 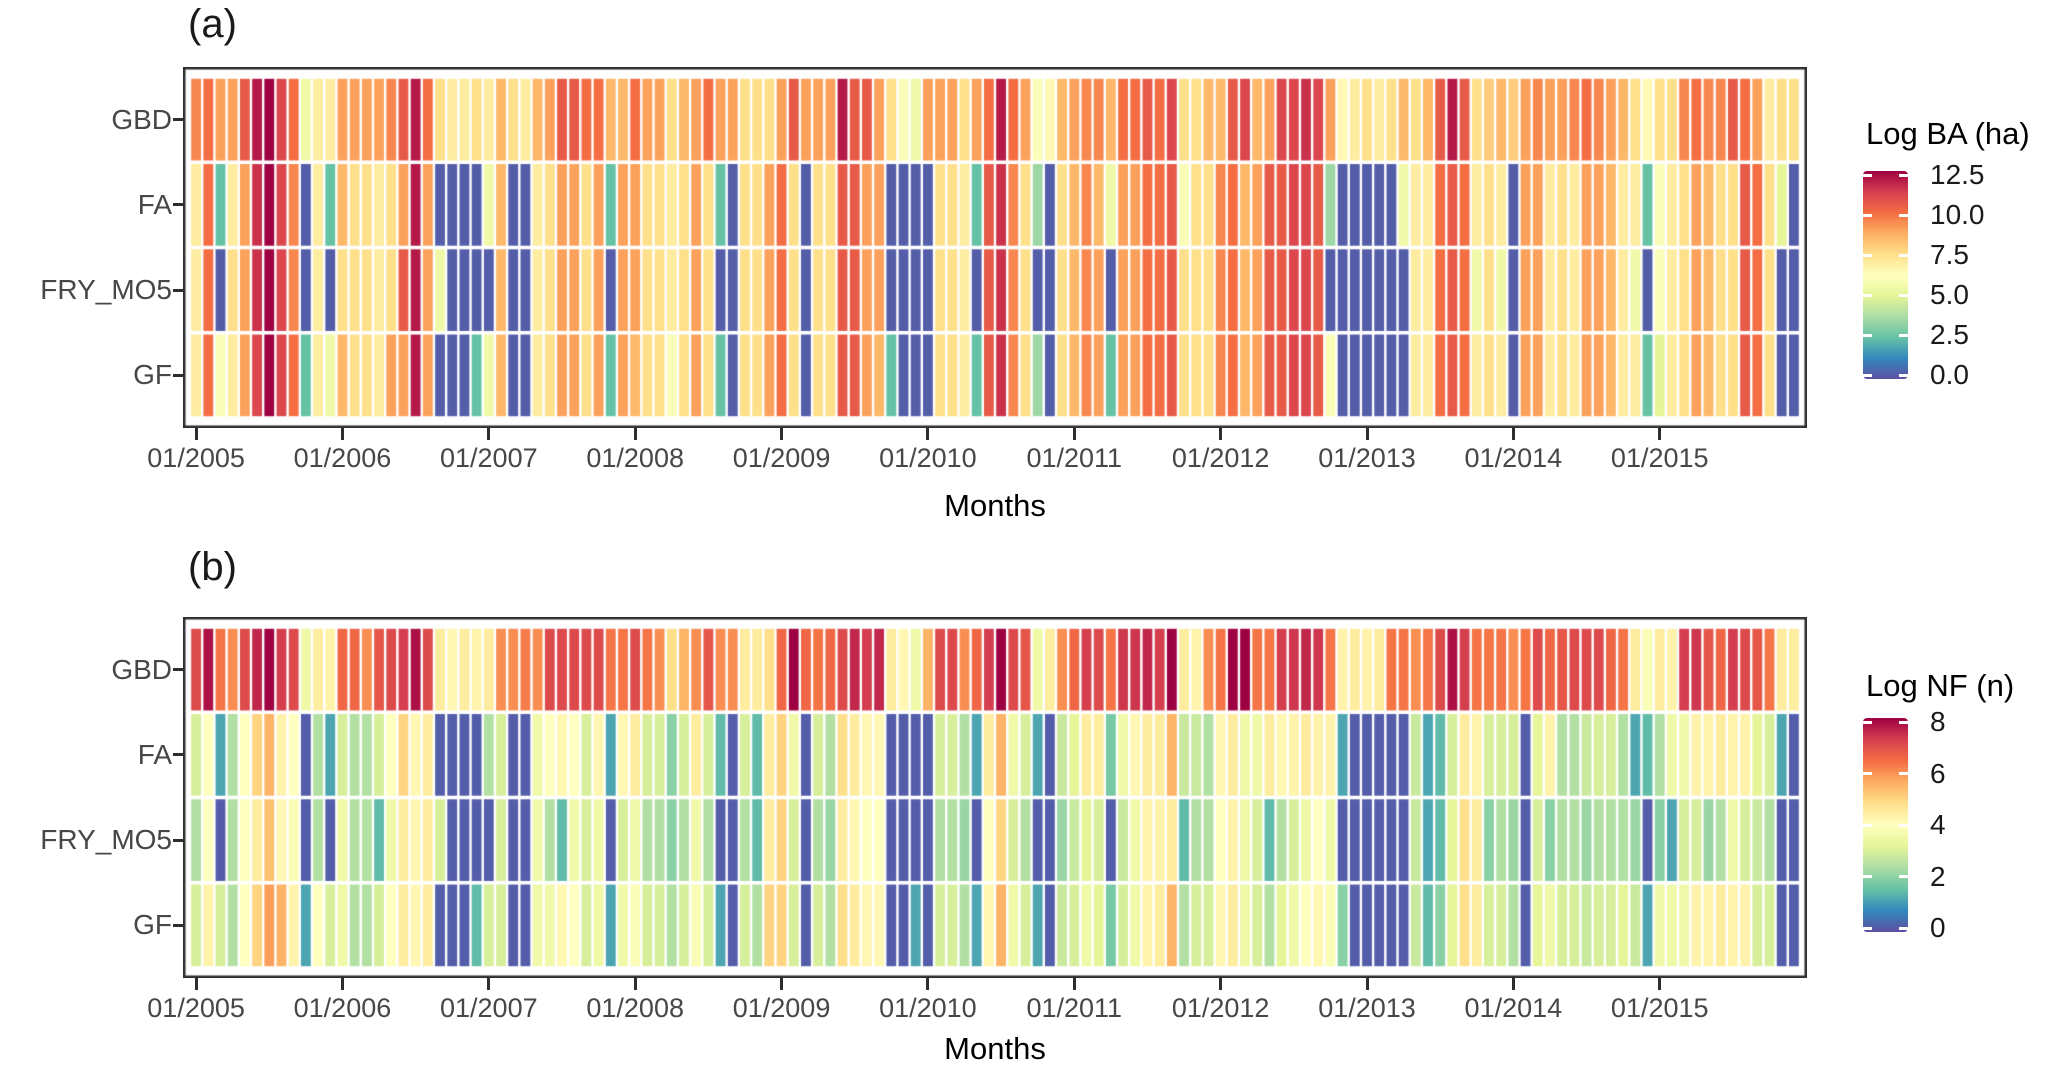 What do you see at coordinates (1938, 876) in the screenshot?
I see `legend-tick-label: 2` at bounding box center [1938, 876].